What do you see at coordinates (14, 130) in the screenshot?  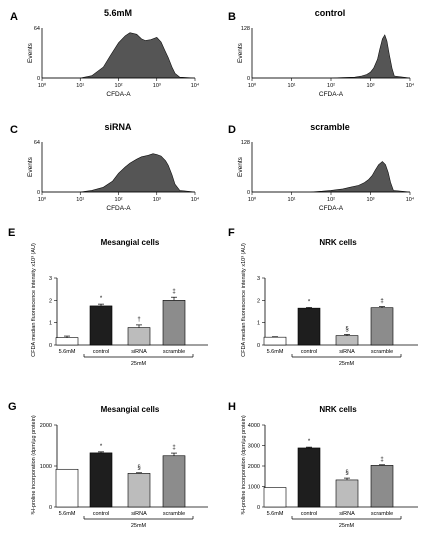 I see `panel-letter-c: C` at bounding box center [14, 130].